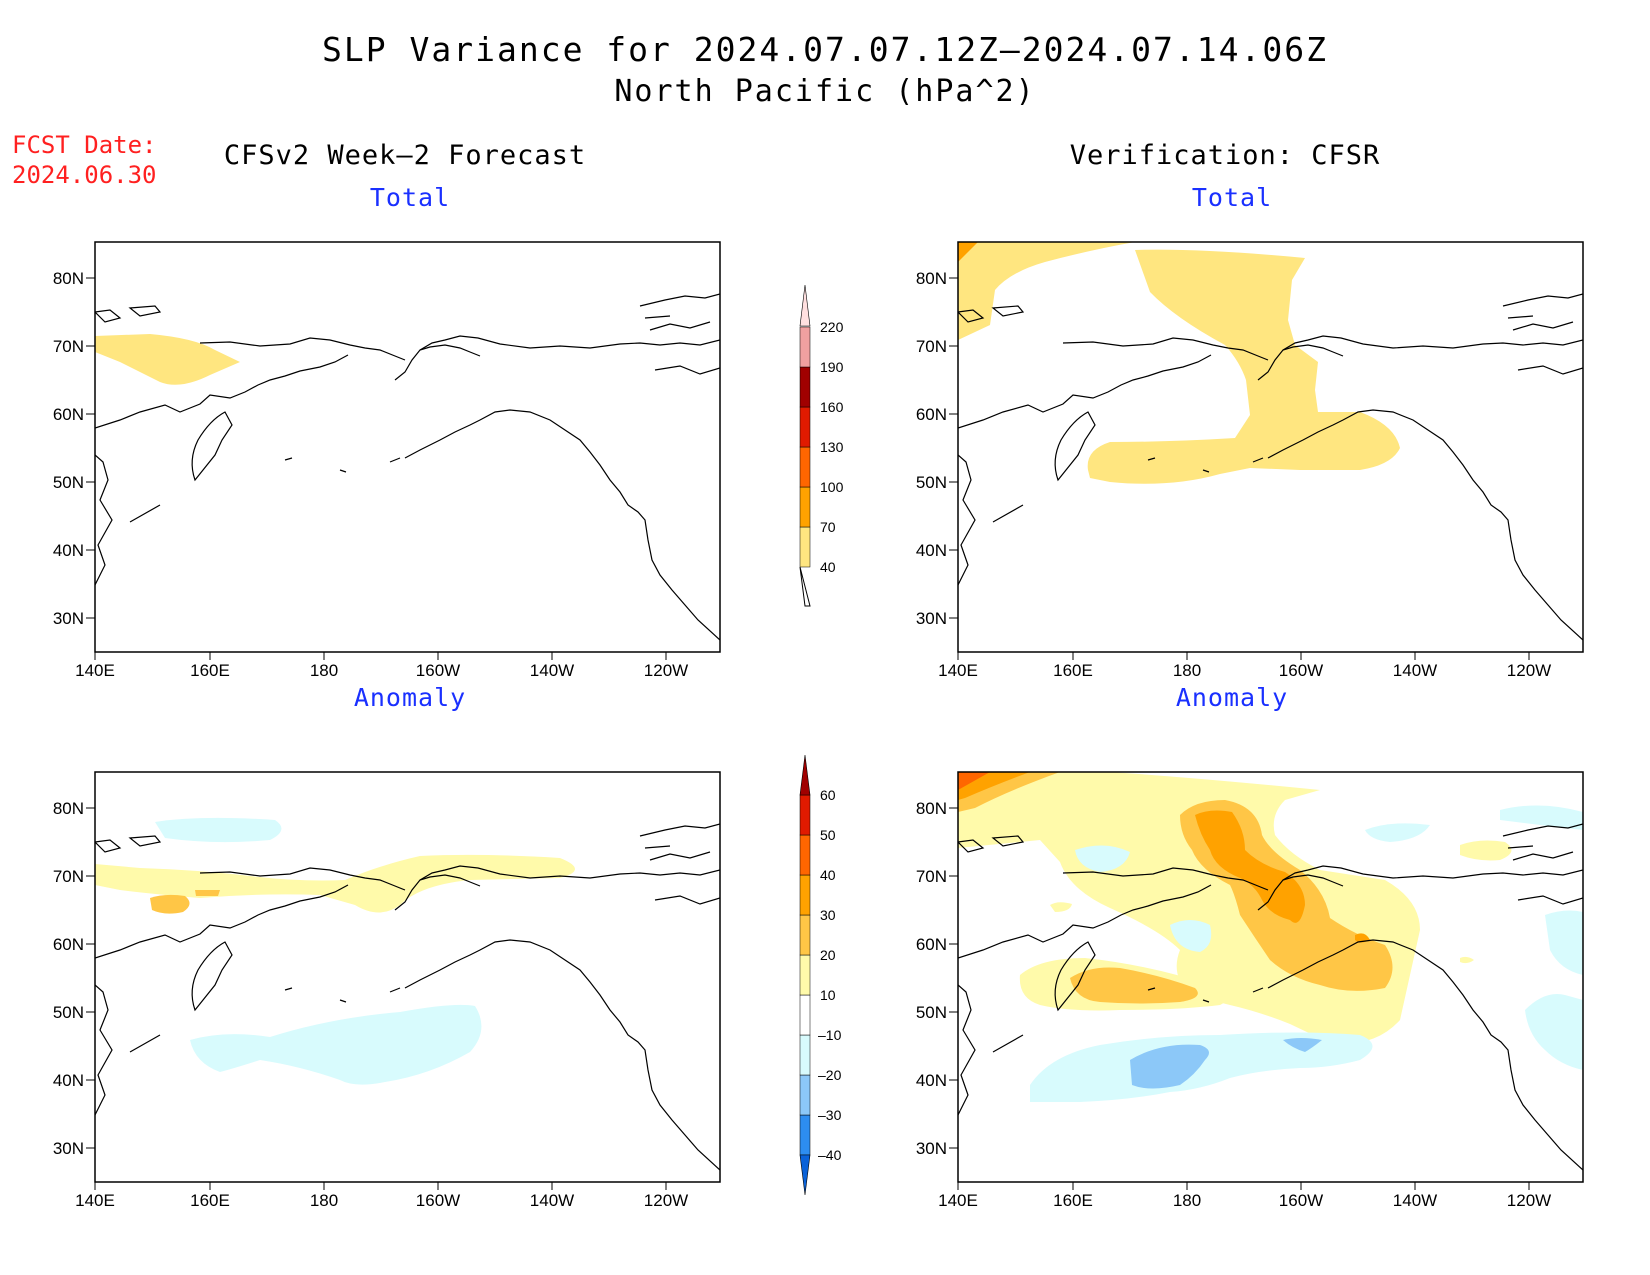 This screenshot has width=1650, height=1275. What do you see at coordinates (820, 975) in the screenshot?
I see `colorbar-anomaly: –40 –30 –20 –10 10 20 30 40 50 60` at bounding box center [820, 975].